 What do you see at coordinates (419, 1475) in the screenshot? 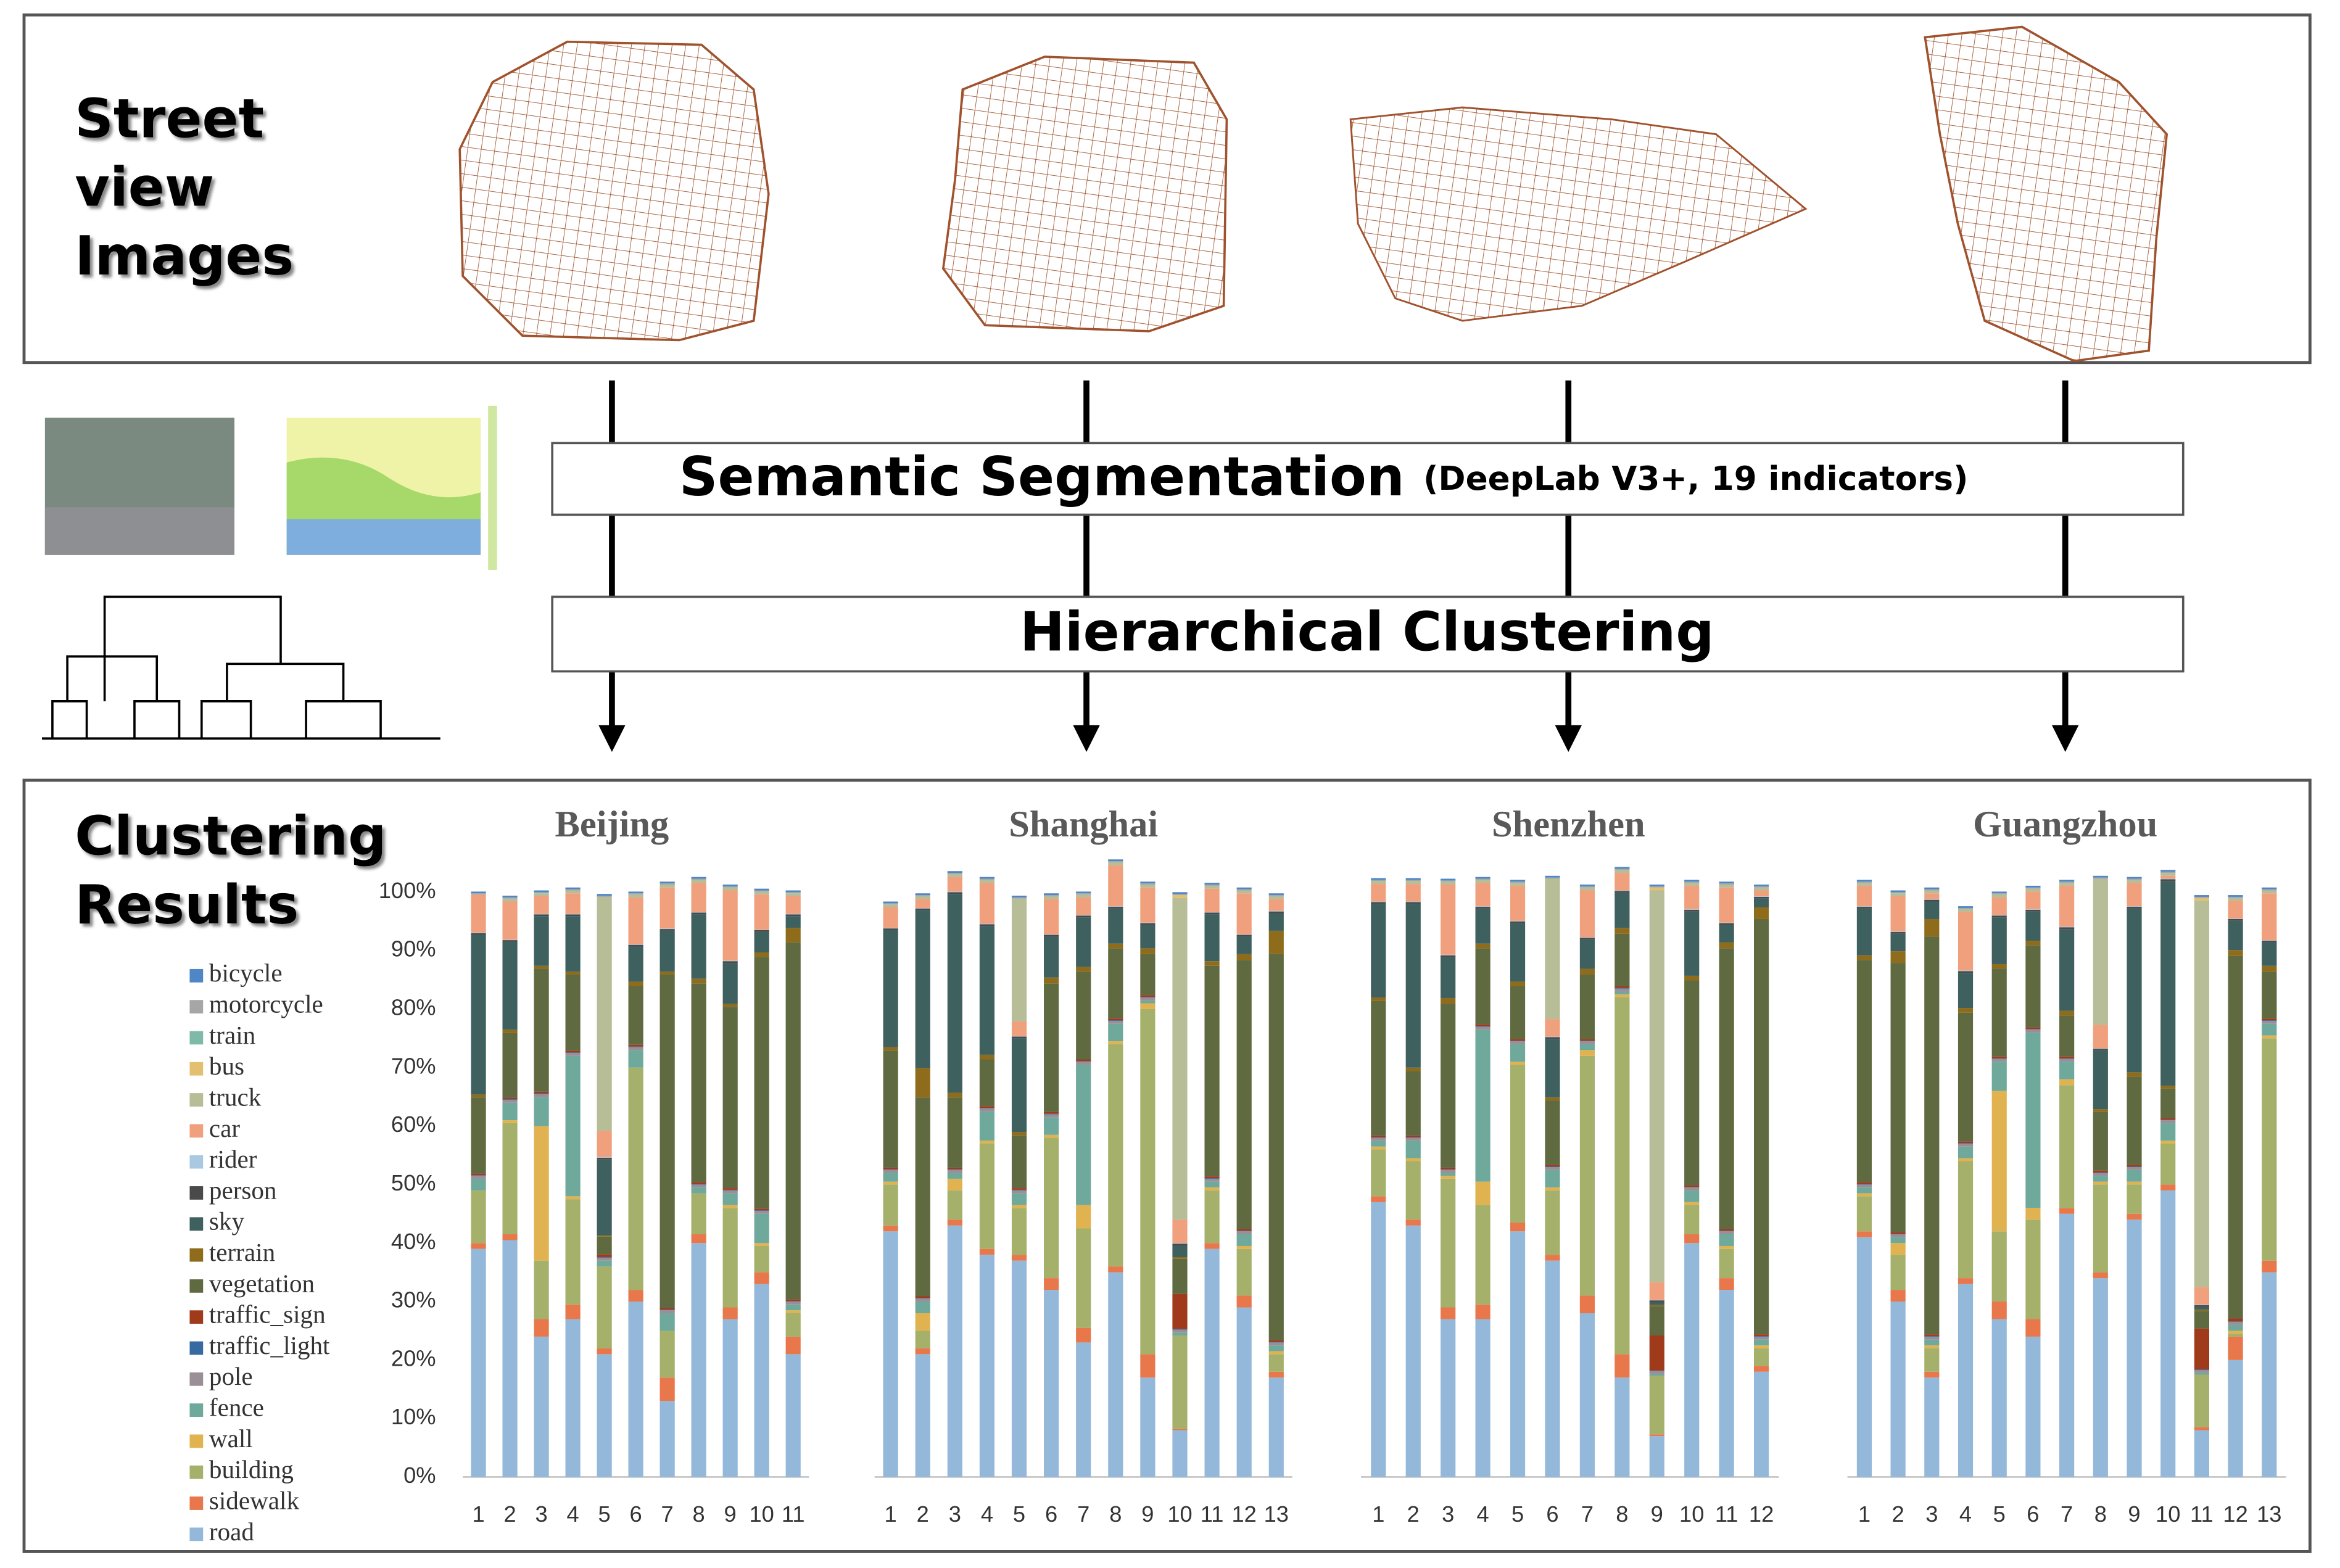
I see `y-tick-label: 0%` at bounding box center [419, 1475].